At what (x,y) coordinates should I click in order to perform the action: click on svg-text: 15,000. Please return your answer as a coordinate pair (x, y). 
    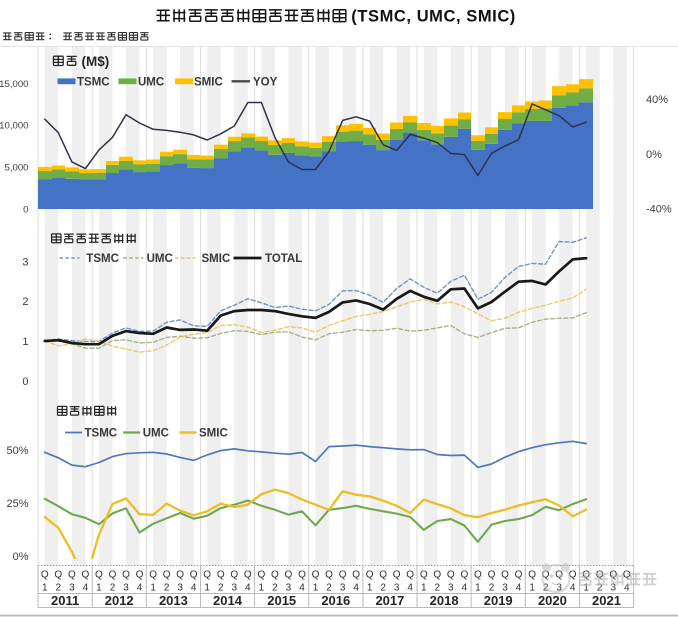
    Looking at the image, I should click on (14, 84).